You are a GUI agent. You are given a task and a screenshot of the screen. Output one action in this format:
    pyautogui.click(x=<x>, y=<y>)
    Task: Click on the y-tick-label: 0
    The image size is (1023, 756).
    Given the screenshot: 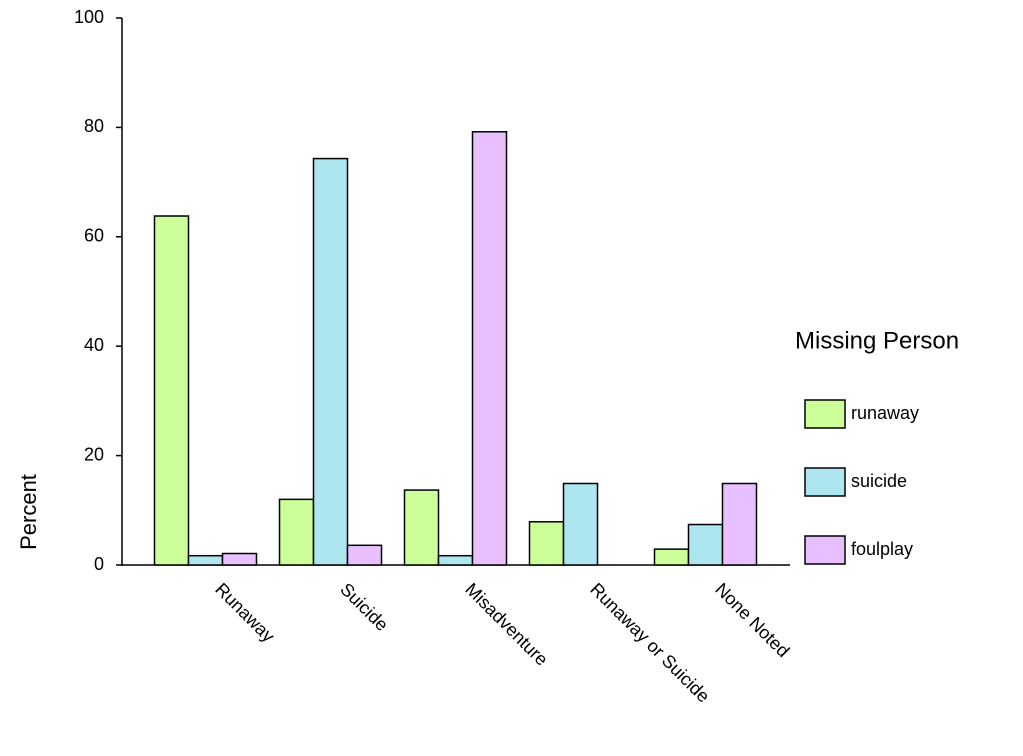 What is the action you would take?
    pyautogui.click(x=99, y=564)
    